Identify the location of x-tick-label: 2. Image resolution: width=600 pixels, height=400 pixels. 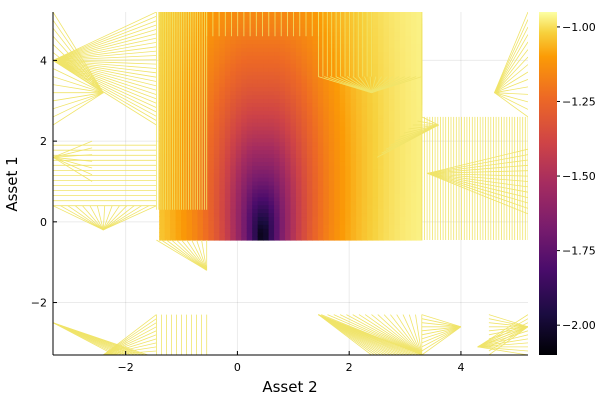
(349, 367).